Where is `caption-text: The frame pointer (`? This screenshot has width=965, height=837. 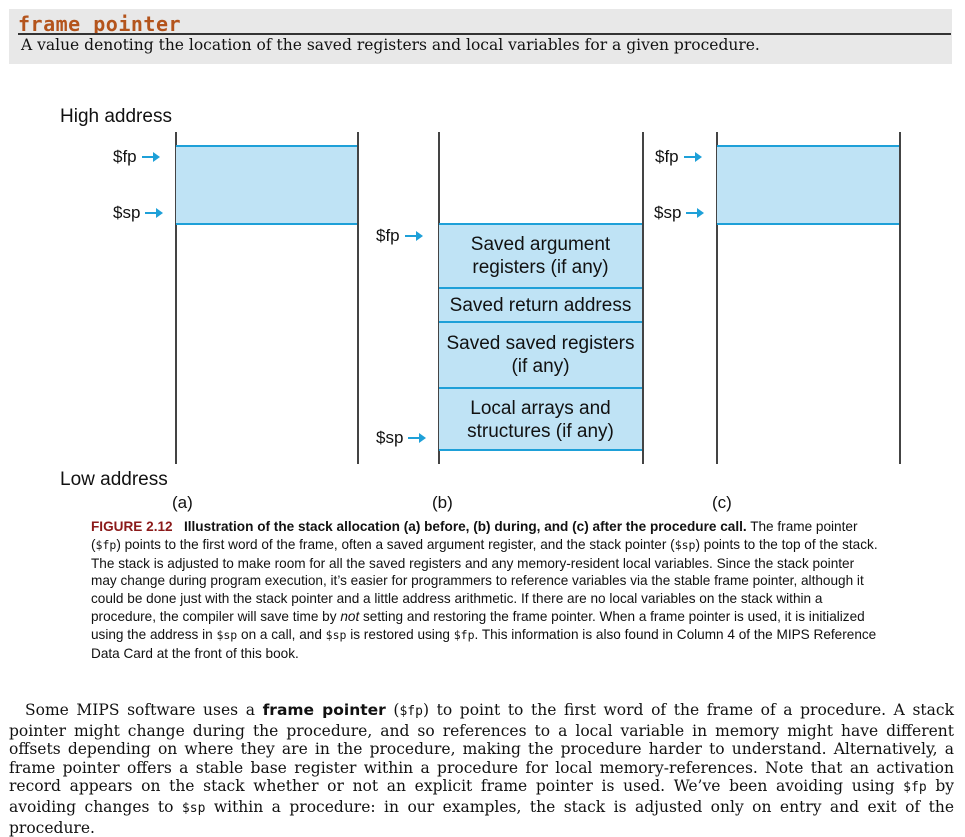
caption-text: The frame pointer ( is located at coordinates (474, 535).